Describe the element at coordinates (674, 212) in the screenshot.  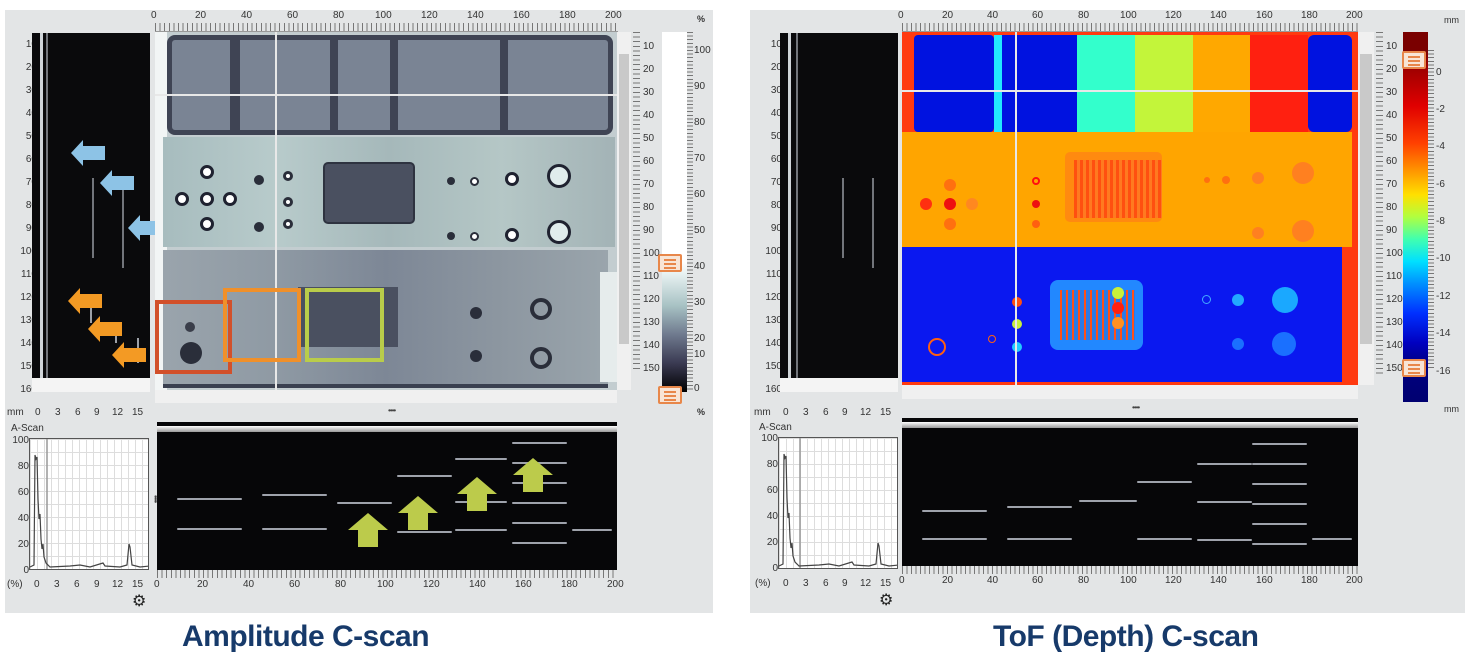
I see `amplitude-colorbar` at that location.